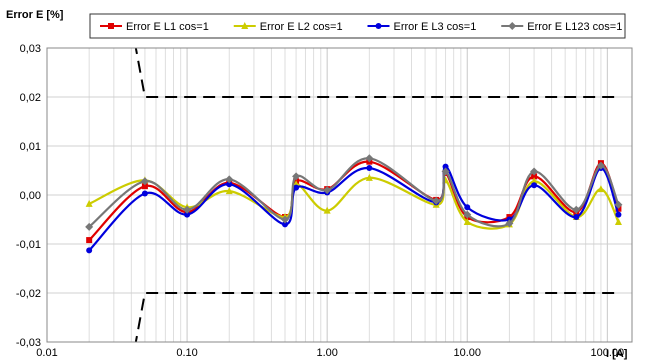 The height and width of the screenshot is (360, 645). What do you see at coordinates (326, 353) in the screenshot?
I see `x-tick-label: 1.00` at bounding box center [326, 353].